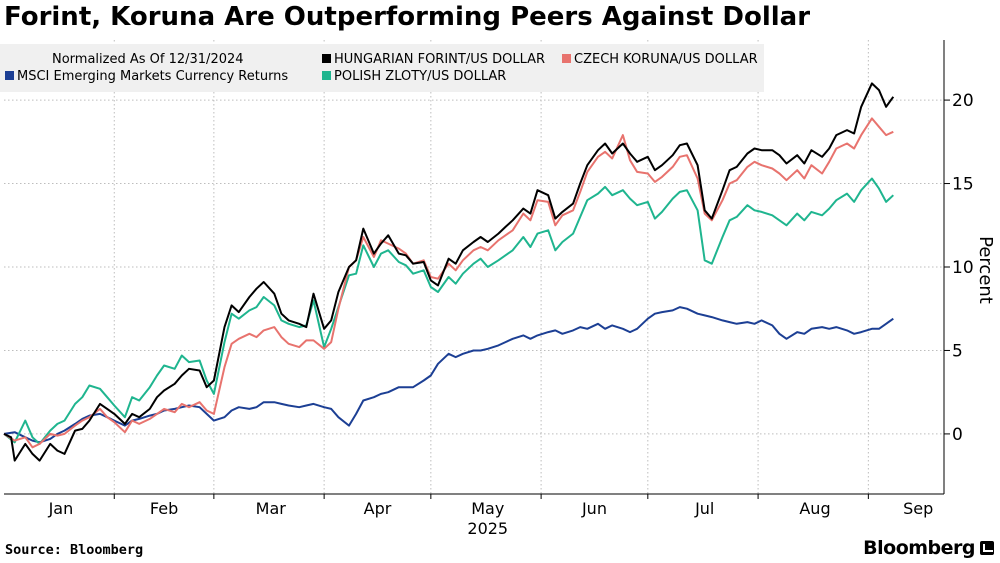  I want to click on x-tick-label: Feb, so click(164, 508).